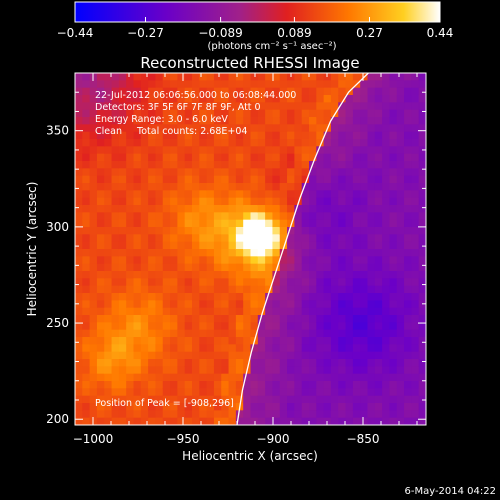  What do you see at coordinates (178, 107) in the screenshot?
I see `annotation-detectors: Detectors: 3F 5F 6F 7F 8F 9F, Att 0` at bounding box center [178, 107].